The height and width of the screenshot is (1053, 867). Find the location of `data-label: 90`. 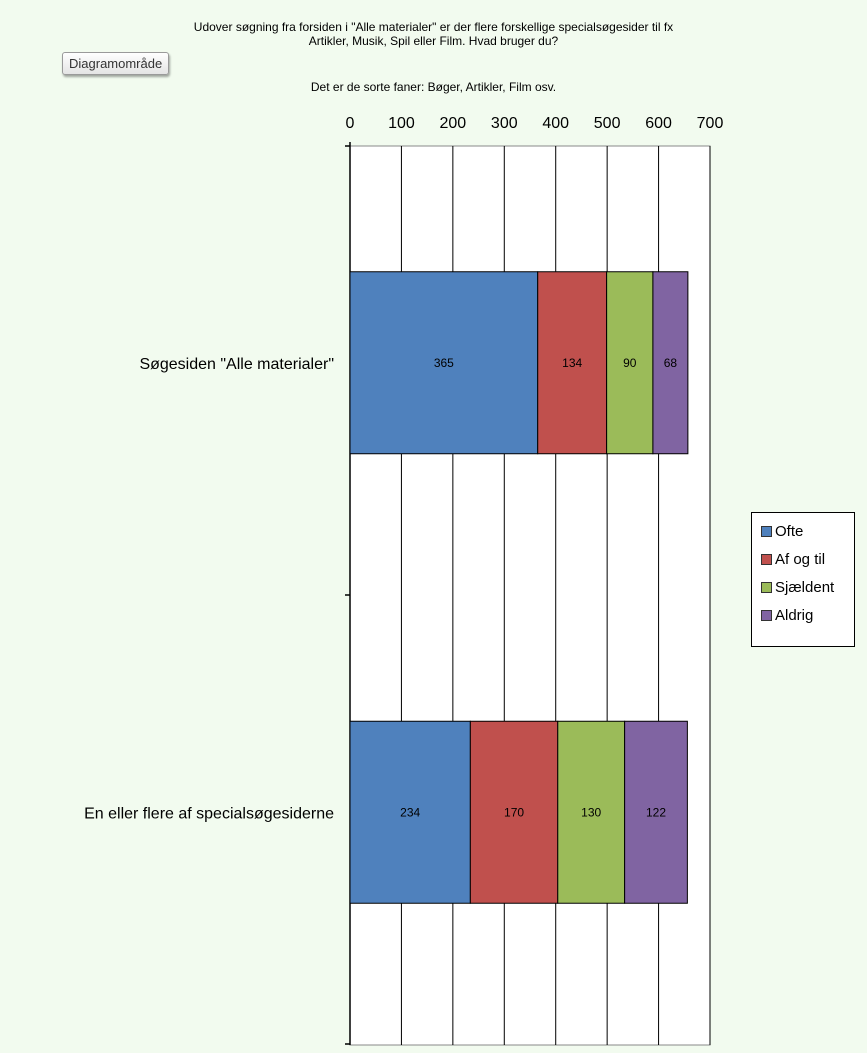

data-label: 90 is located at coordinates (630, 363).